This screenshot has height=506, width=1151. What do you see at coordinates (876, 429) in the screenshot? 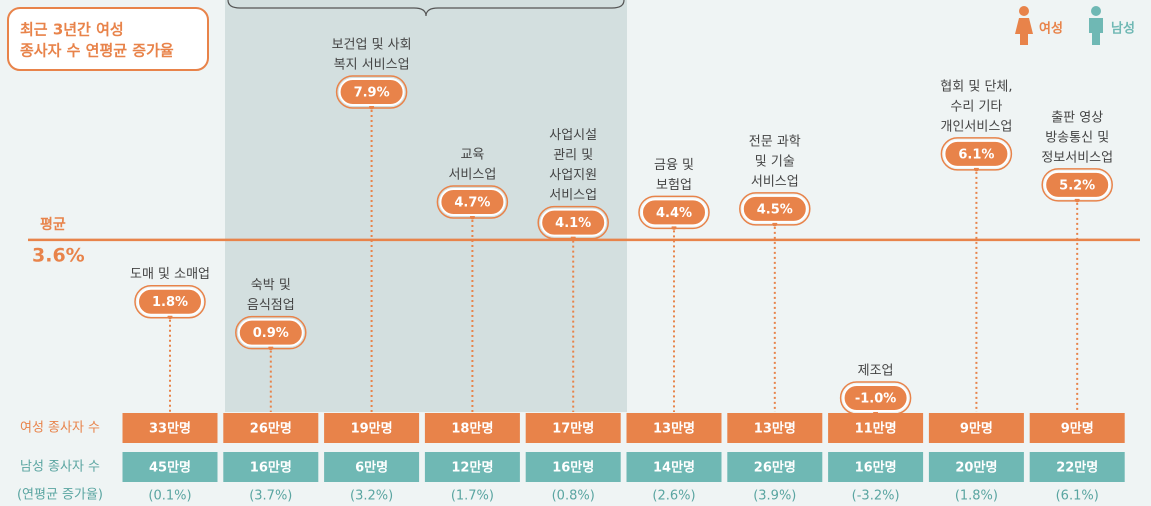
I see `table-cell-text: 11만명` at bounding box center [876, 429].